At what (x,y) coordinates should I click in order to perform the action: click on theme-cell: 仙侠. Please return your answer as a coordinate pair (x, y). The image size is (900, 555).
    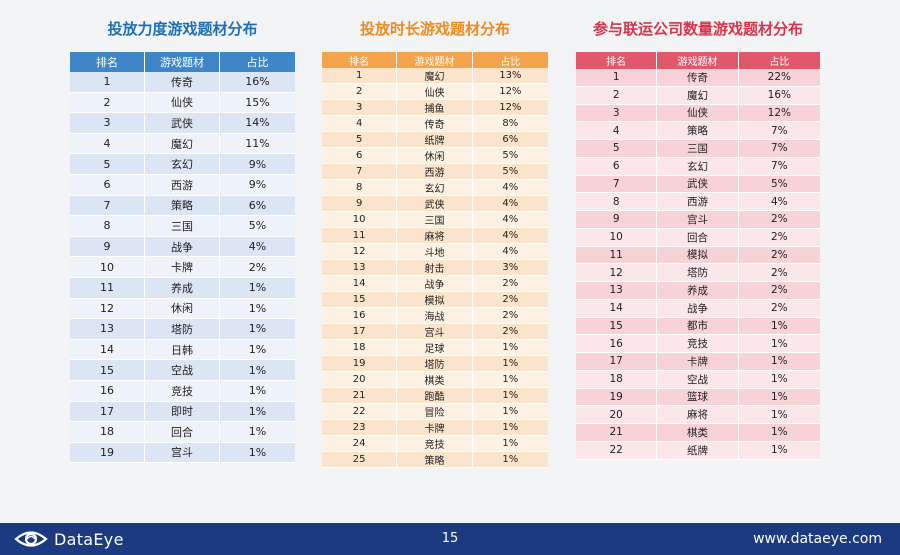
    Looking at the image, I should click on (435, 92).